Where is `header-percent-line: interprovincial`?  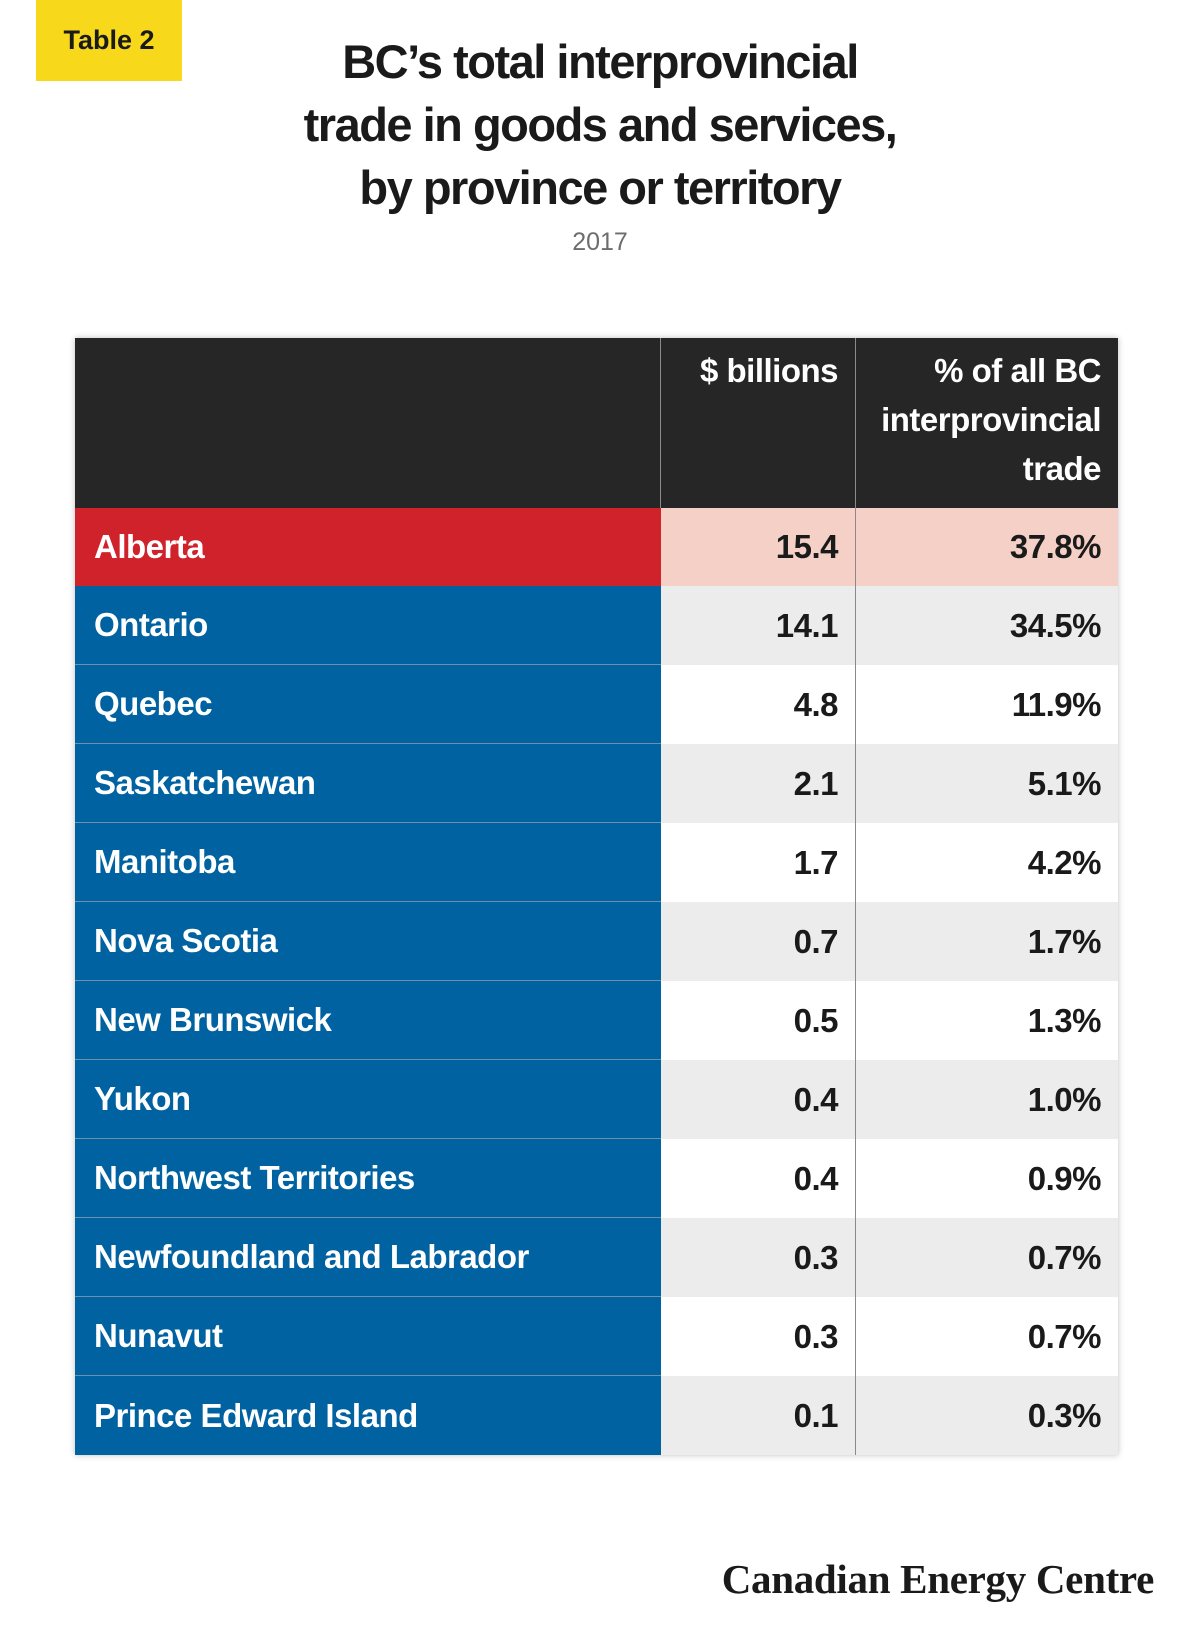
header-percent-line: interprovincial is located at coordinates (991, 419).